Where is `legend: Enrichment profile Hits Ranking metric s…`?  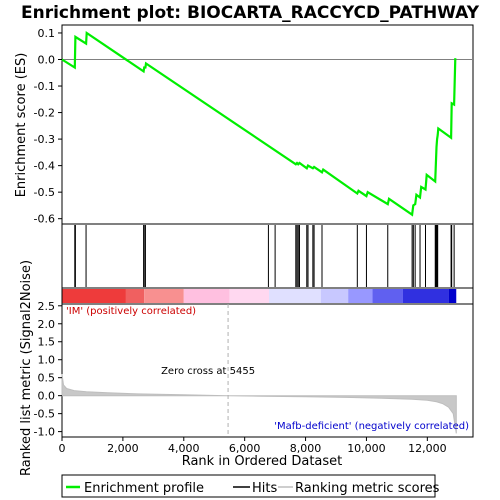
legend: Enrichment profile Hits Ranking metric s… is located at coordinates (250, 486).